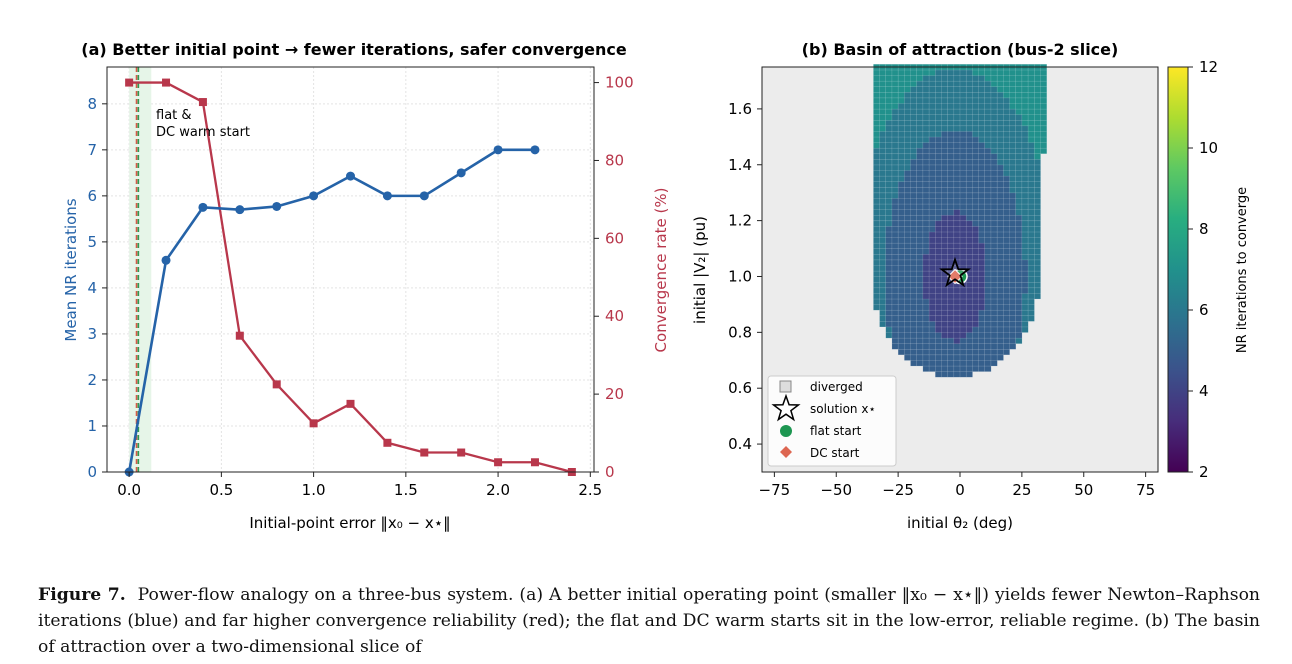  I want to click on solution-star-marker, so click(955, 272).